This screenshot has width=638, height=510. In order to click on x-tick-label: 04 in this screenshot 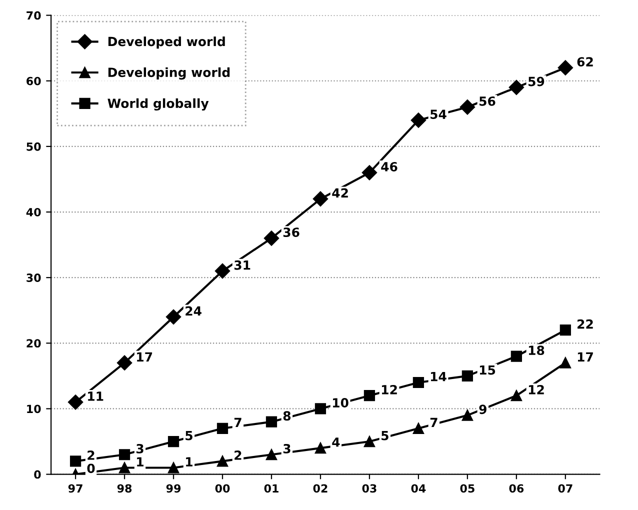, I will do `click(418, 488)`.